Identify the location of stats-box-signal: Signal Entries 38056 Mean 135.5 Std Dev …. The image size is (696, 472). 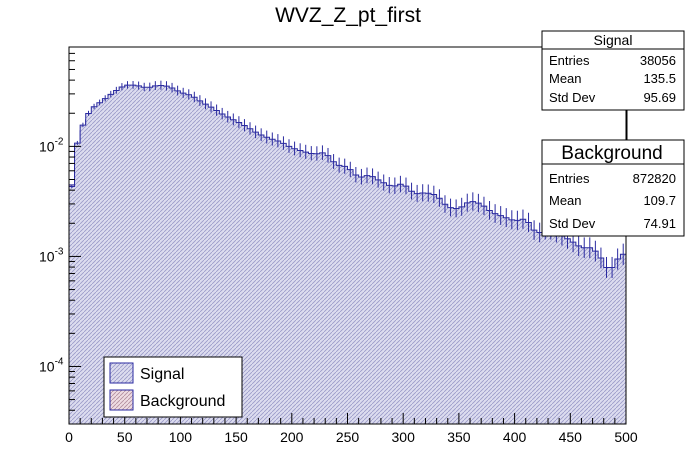
(613, 85).